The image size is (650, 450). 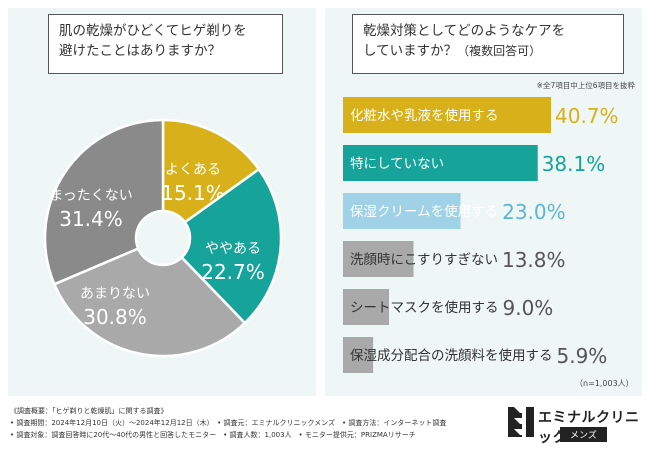 What do you see at coordinates (410, 51) in the screenshot?
I see `right-question-line2-main: していますか？` at bounding box center [410, 51].